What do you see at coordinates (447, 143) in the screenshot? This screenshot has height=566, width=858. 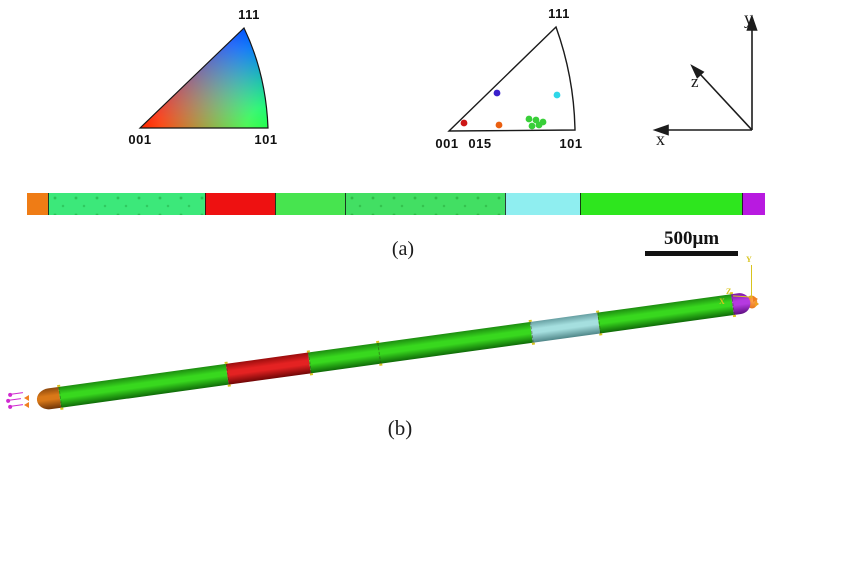 I see `pole-figure-label-001: 001` at bounding box center [447, 143].